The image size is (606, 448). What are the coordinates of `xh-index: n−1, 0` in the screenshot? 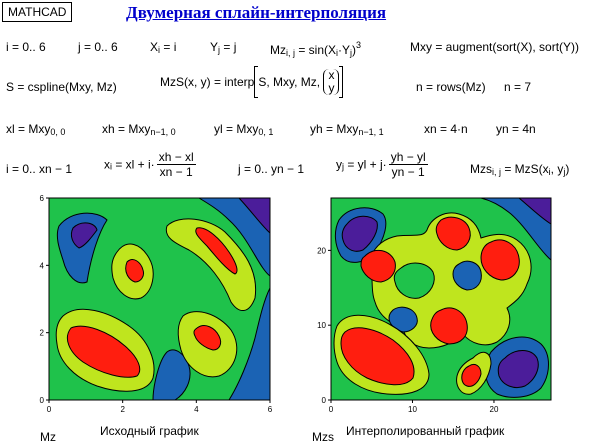 It's located at (163, 132).